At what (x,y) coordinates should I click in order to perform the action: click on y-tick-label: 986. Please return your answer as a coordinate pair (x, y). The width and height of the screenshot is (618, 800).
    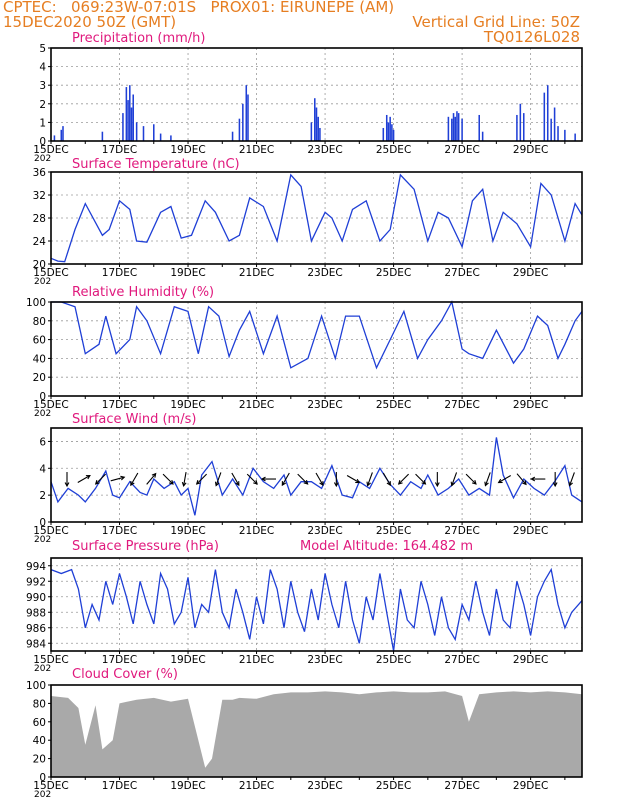
    Looking at the image, I should click on (36, 629).